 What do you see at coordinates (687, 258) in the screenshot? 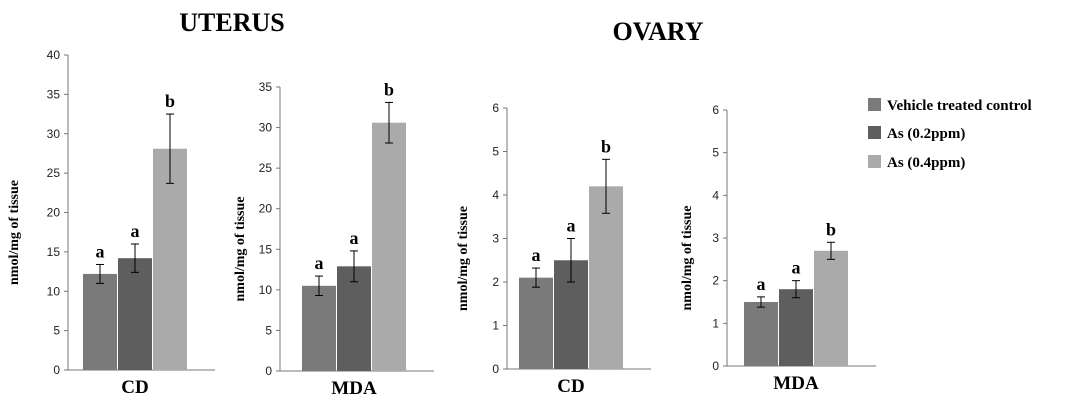
I see `ovary-mda-y-axis-label: nmol/mg of tissue` at bounding box center [687, 258].